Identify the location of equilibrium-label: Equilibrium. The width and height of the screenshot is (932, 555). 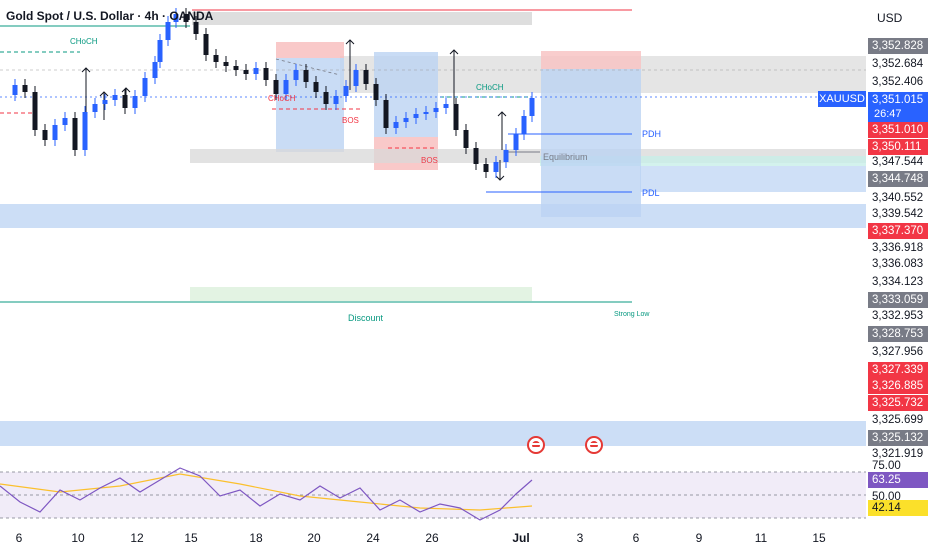
(565, 157).